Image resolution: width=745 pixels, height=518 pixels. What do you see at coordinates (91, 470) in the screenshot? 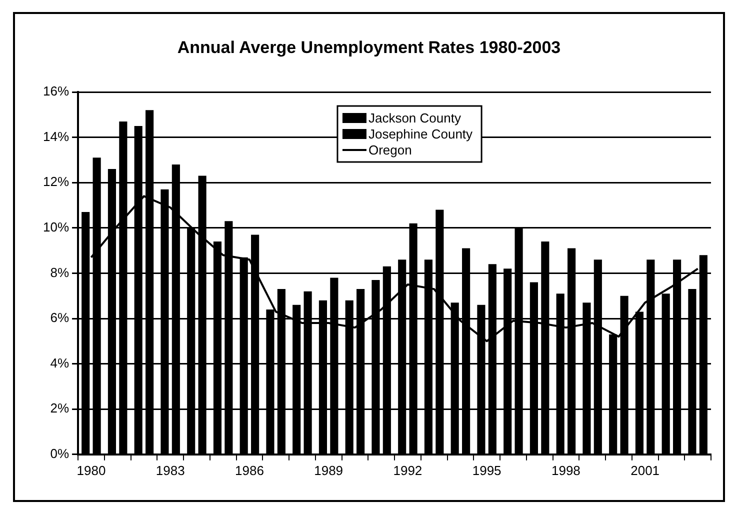
I see `x-tick-label: 1980` at bounding box center [91, 470].